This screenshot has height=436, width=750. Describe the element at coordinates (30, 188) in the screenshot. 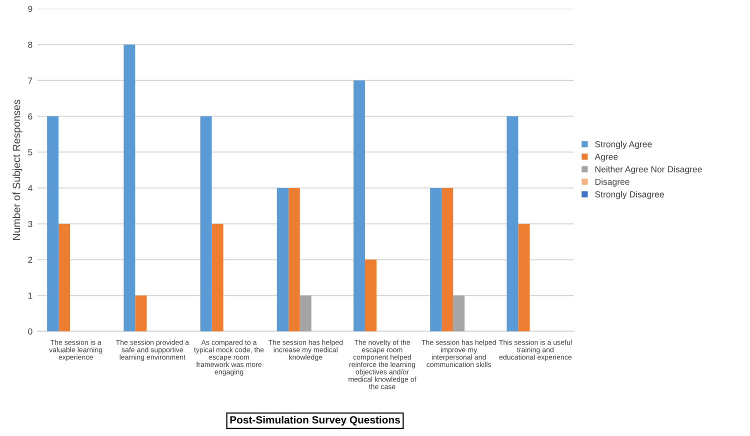

I see `y-tick-label: 4` at that location.